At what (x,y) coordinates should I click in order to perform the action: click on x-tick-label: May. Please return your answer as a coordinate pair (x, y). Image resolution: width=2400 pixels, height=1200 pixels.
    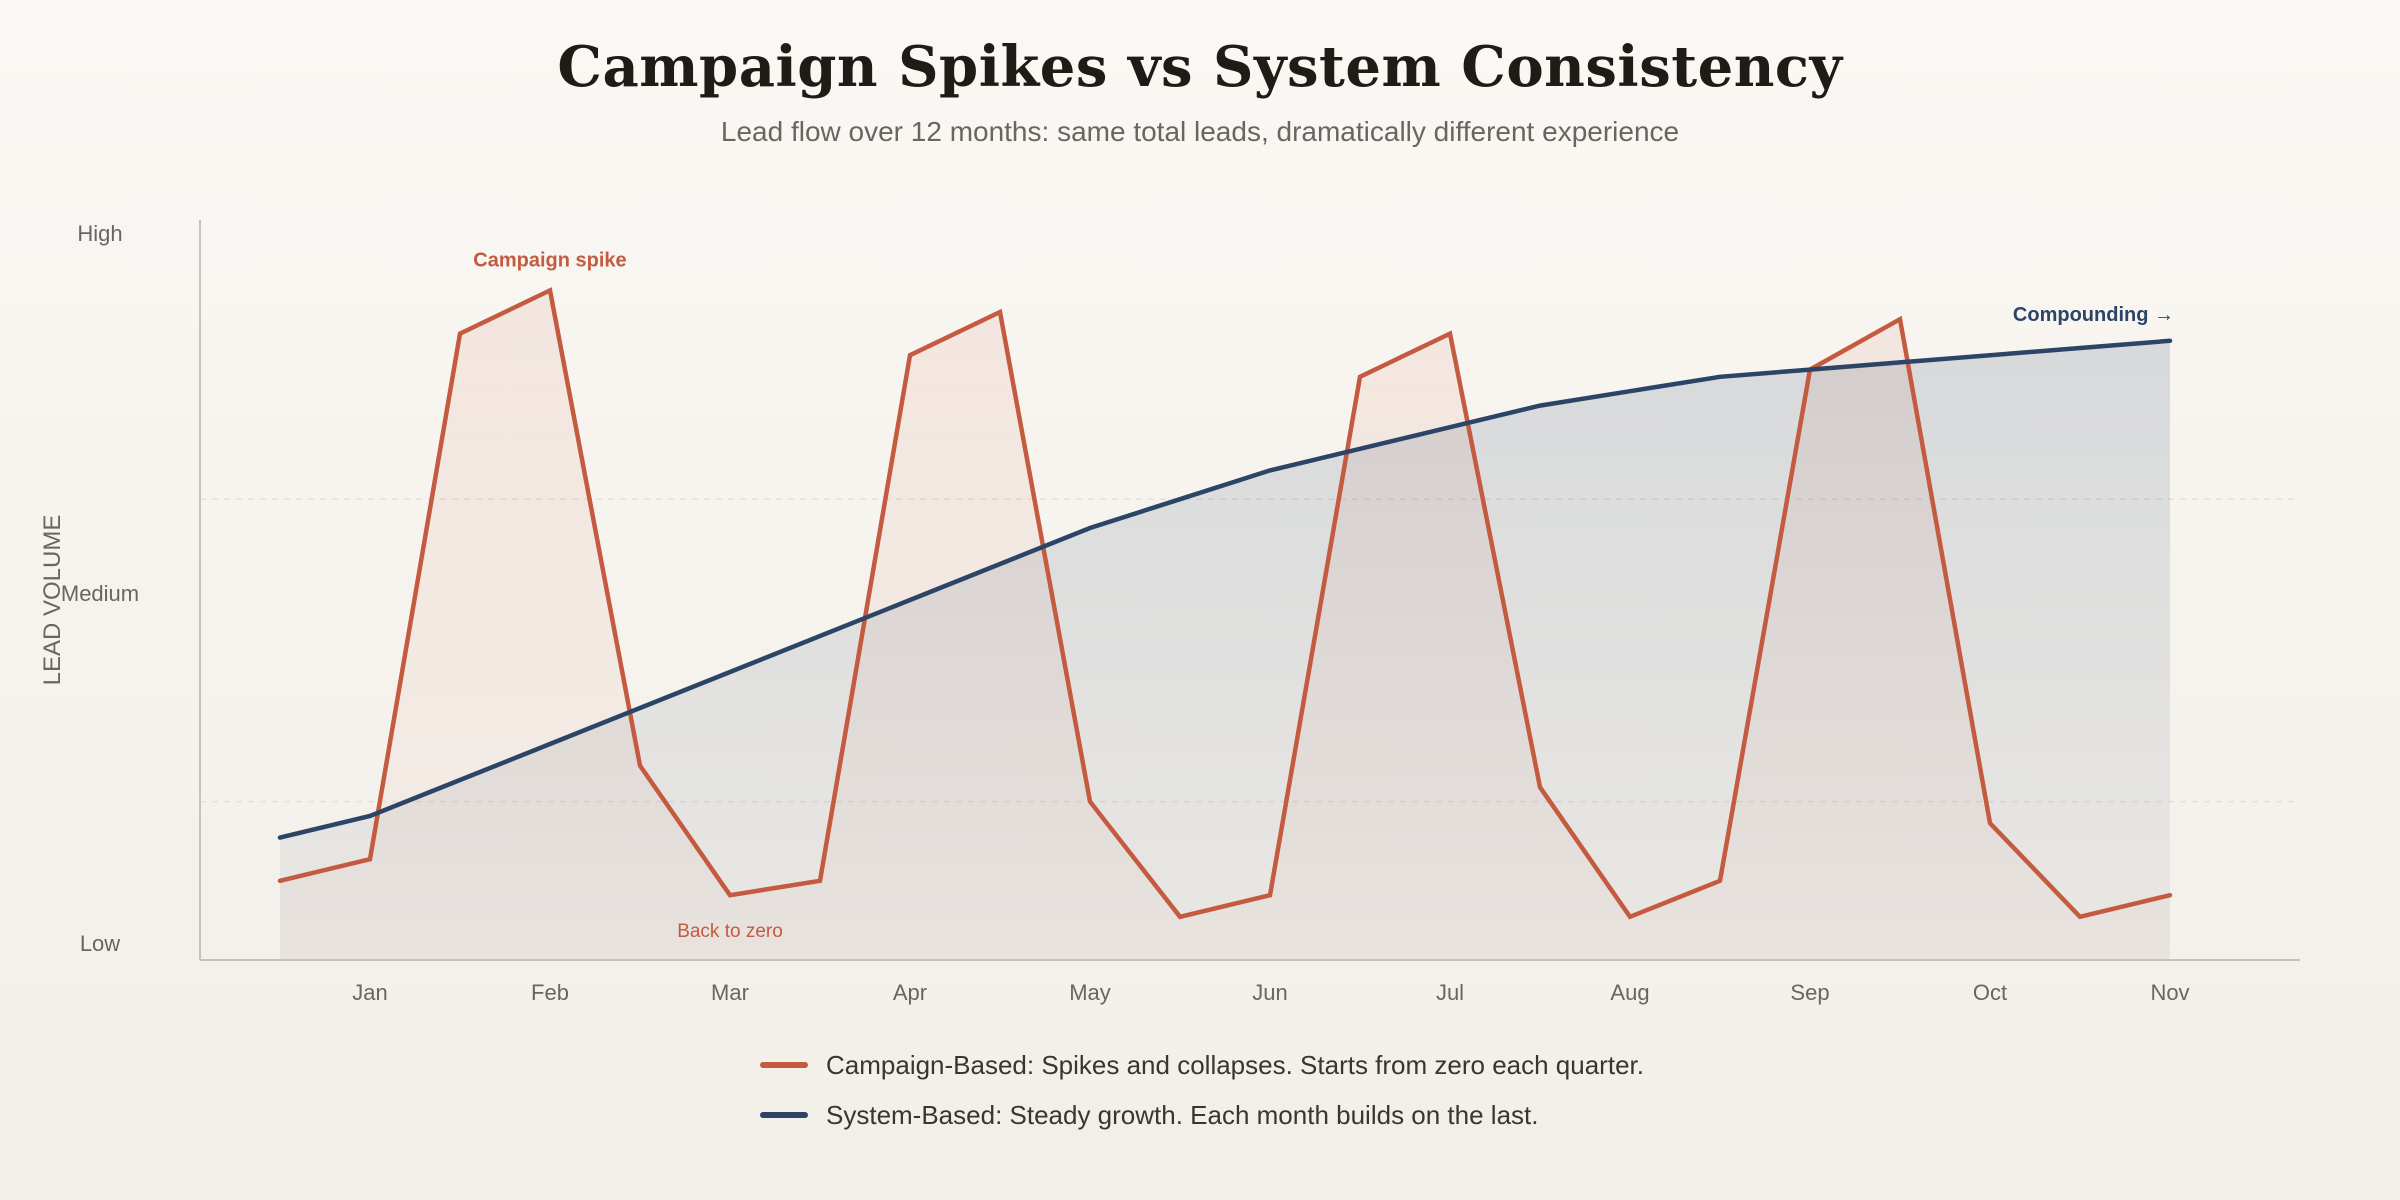
    Looking at the image, I should click on (1090, 992).